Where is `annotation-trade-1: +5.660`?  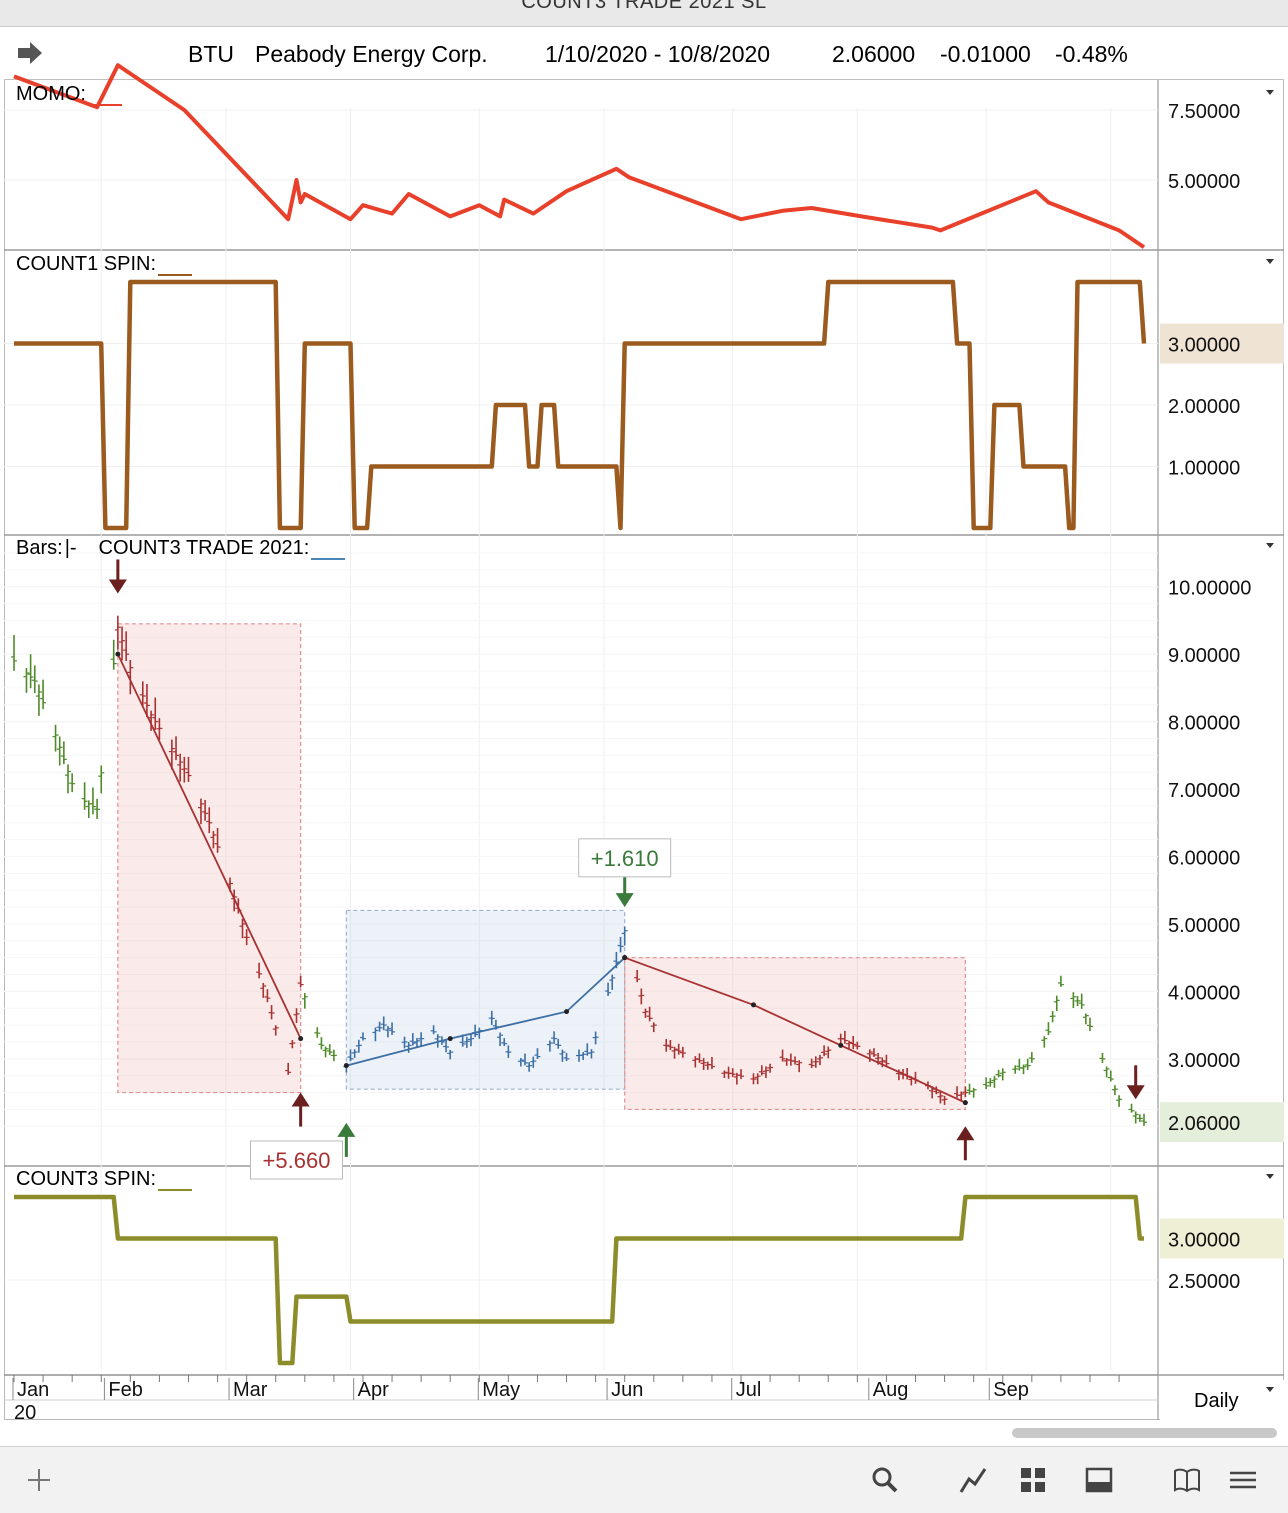 annotation-trade-1: +5.660 is located at coordinates (297, 1160).